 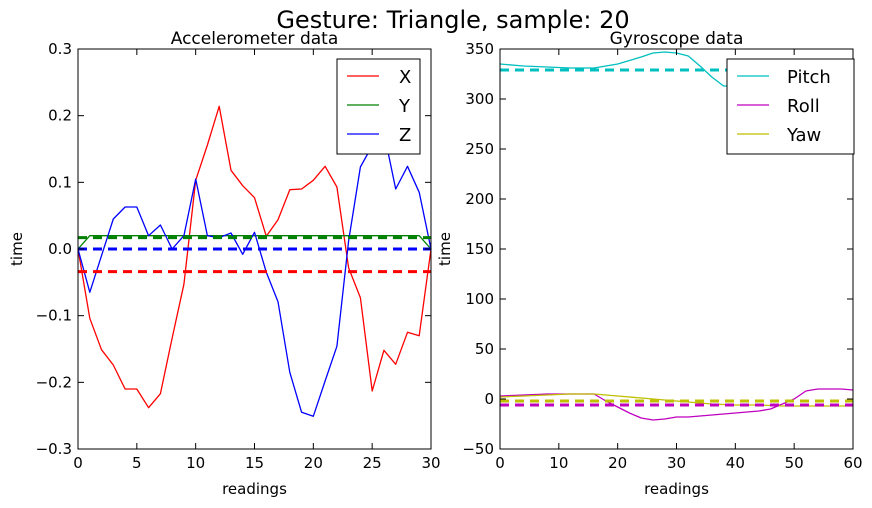 What do you see at coordinates (60, 49) in the screenshot?
I see `y-tick-label: 0.3` at bounding box center [60, 49].